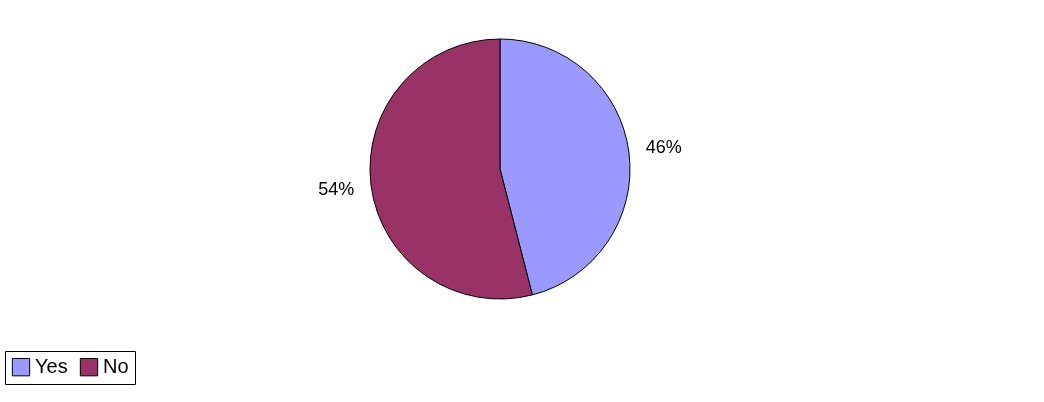 Image resolution: width=1044 pixels, height=402 pixels. Describe the element at coordinates (116, 366) in the screenshot. I see `legend-label: No` at that location.